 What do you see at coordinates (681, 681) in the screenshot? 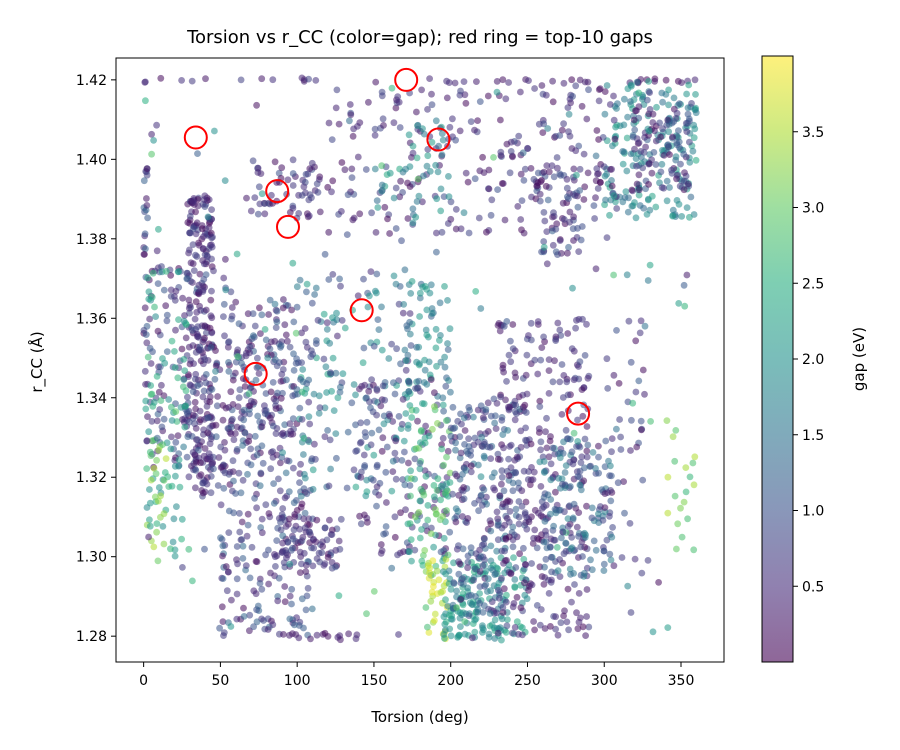
I see `x-tick-label: 350` at bounding box center [681, 681].